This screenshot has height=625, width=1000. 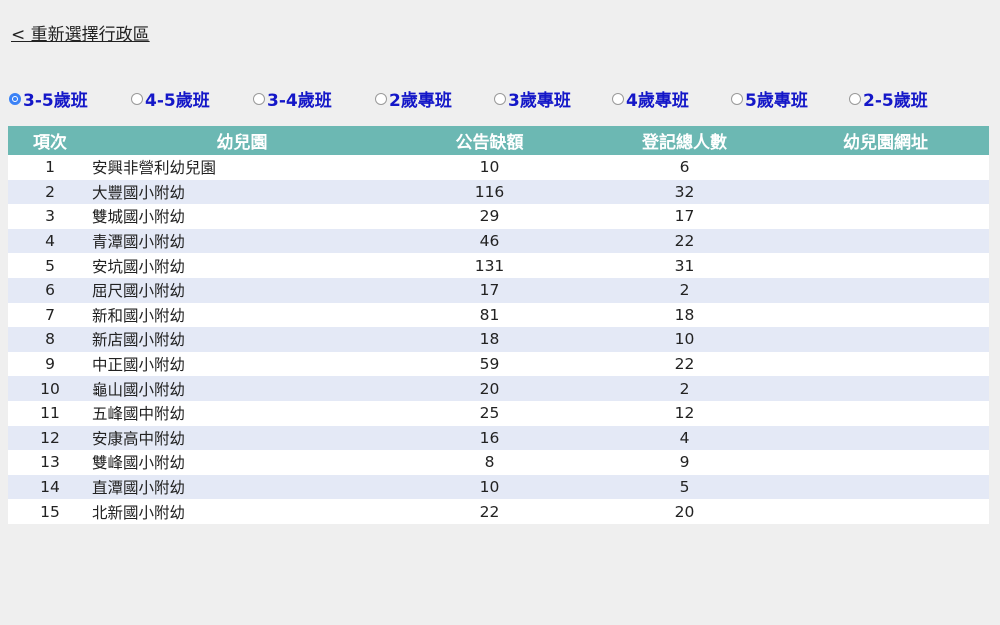 I want to click on cell-vacancy: 29, so click(x=489, y=216).